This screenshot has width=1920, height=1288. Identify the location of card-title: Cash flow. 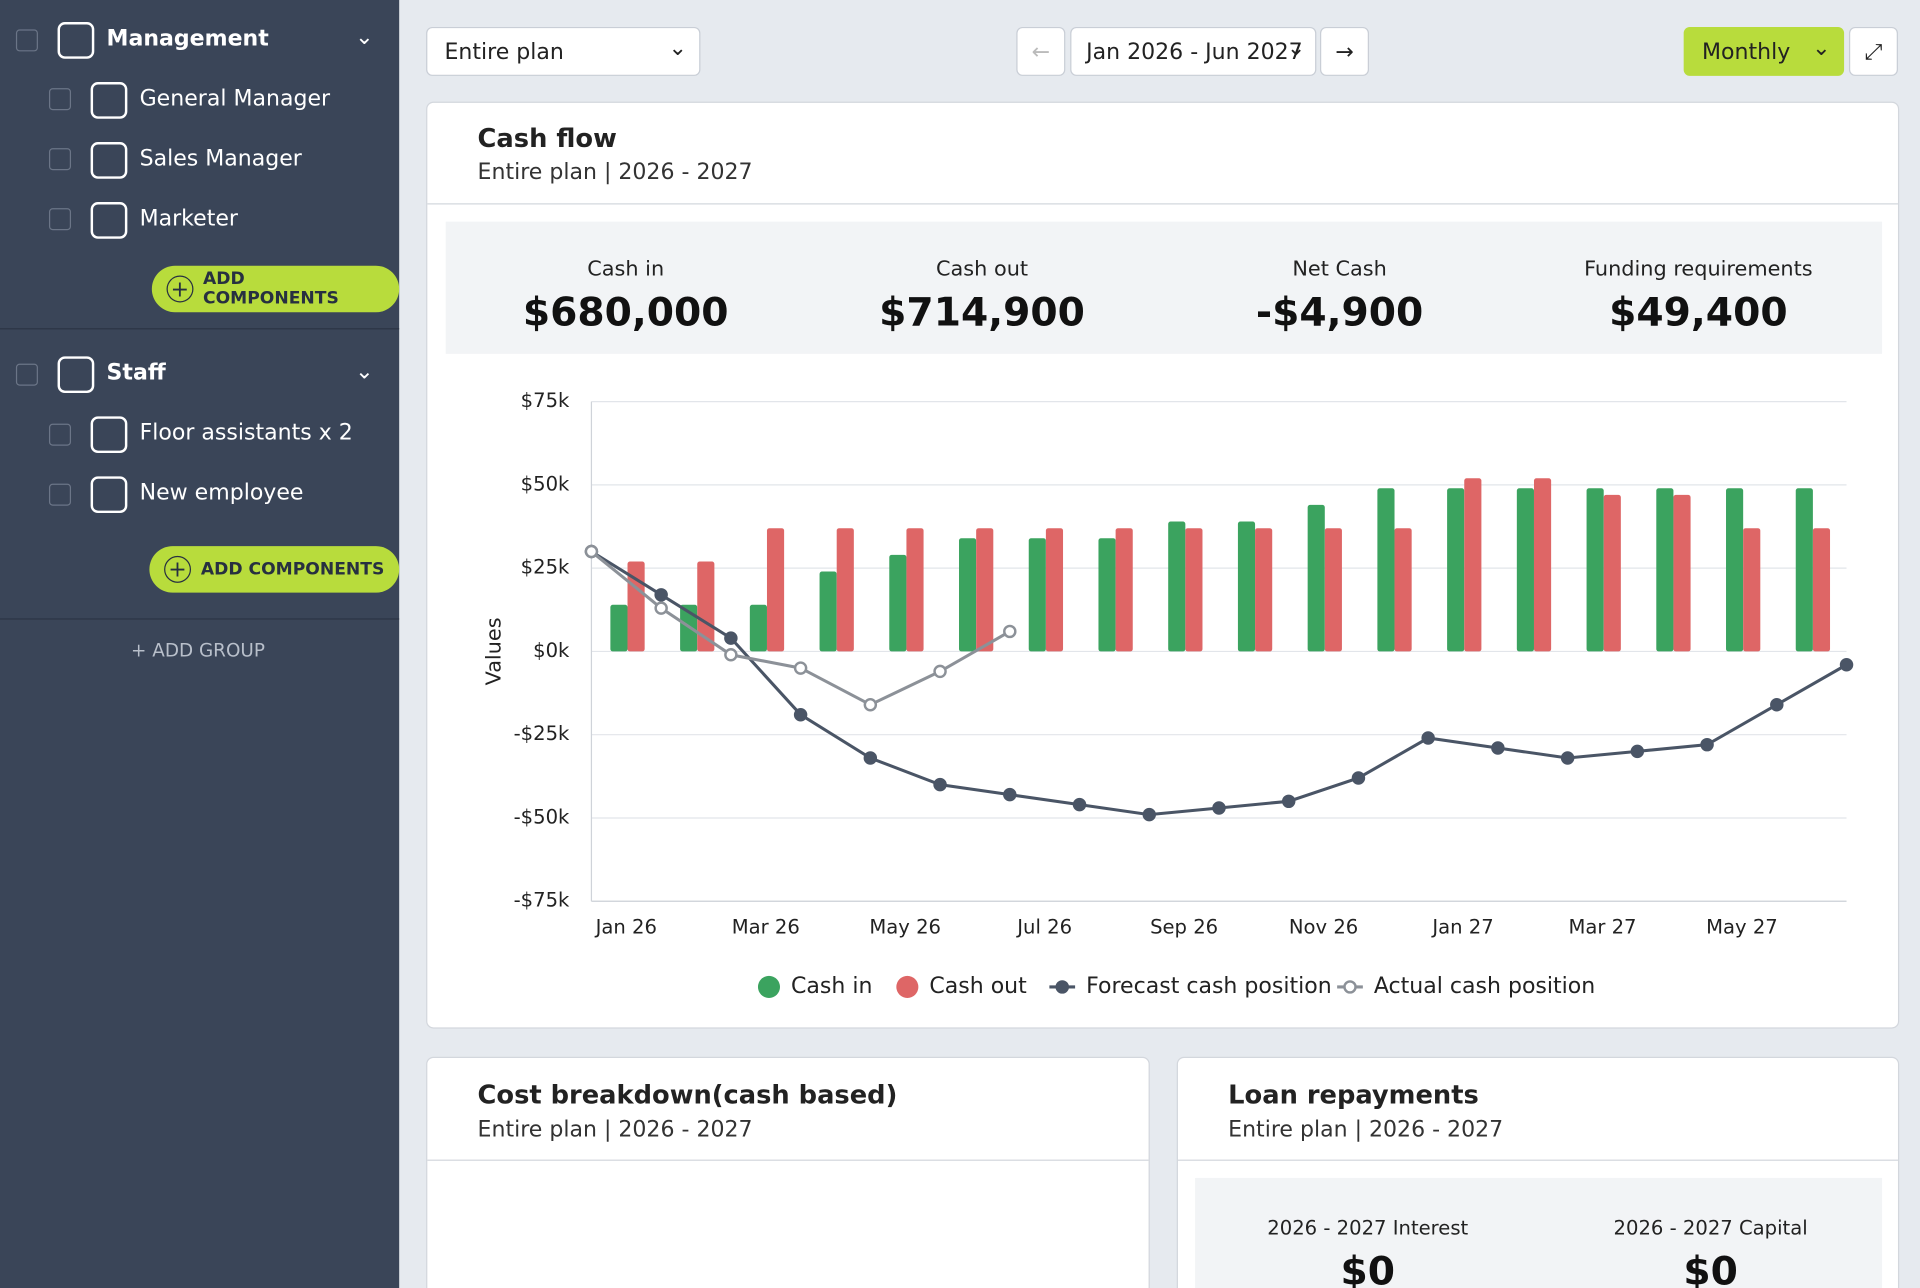
(547, 138).